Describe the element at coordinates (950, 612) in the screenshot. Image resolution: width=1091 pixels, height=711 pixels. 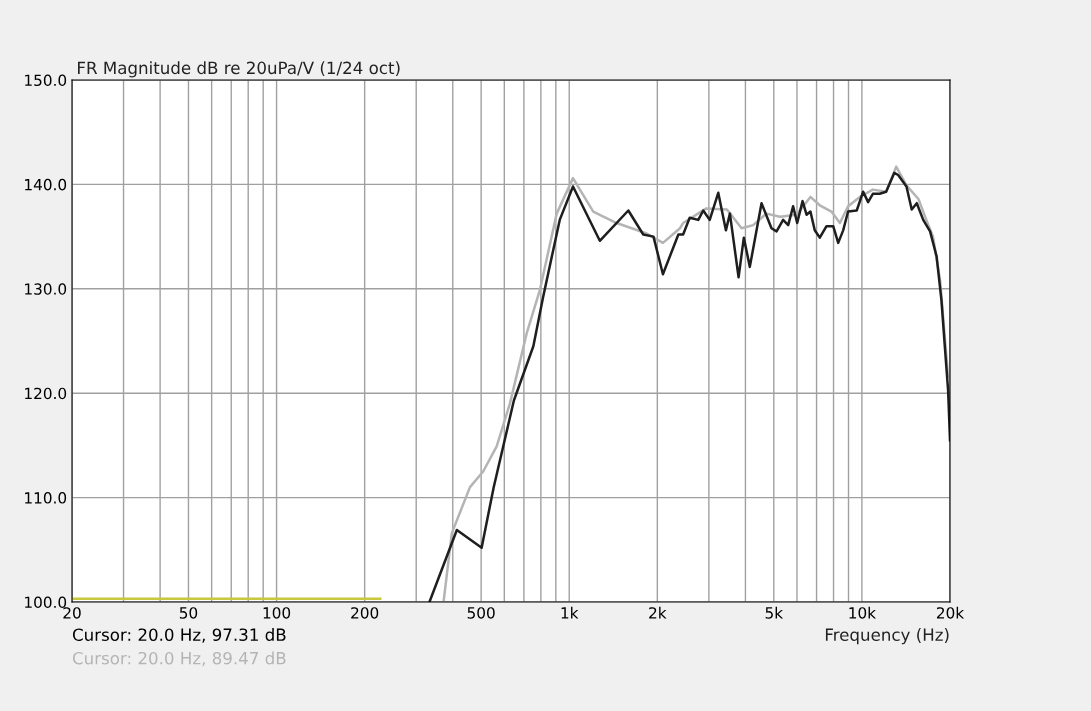
I see `x-tick-label: 20k` at that location.